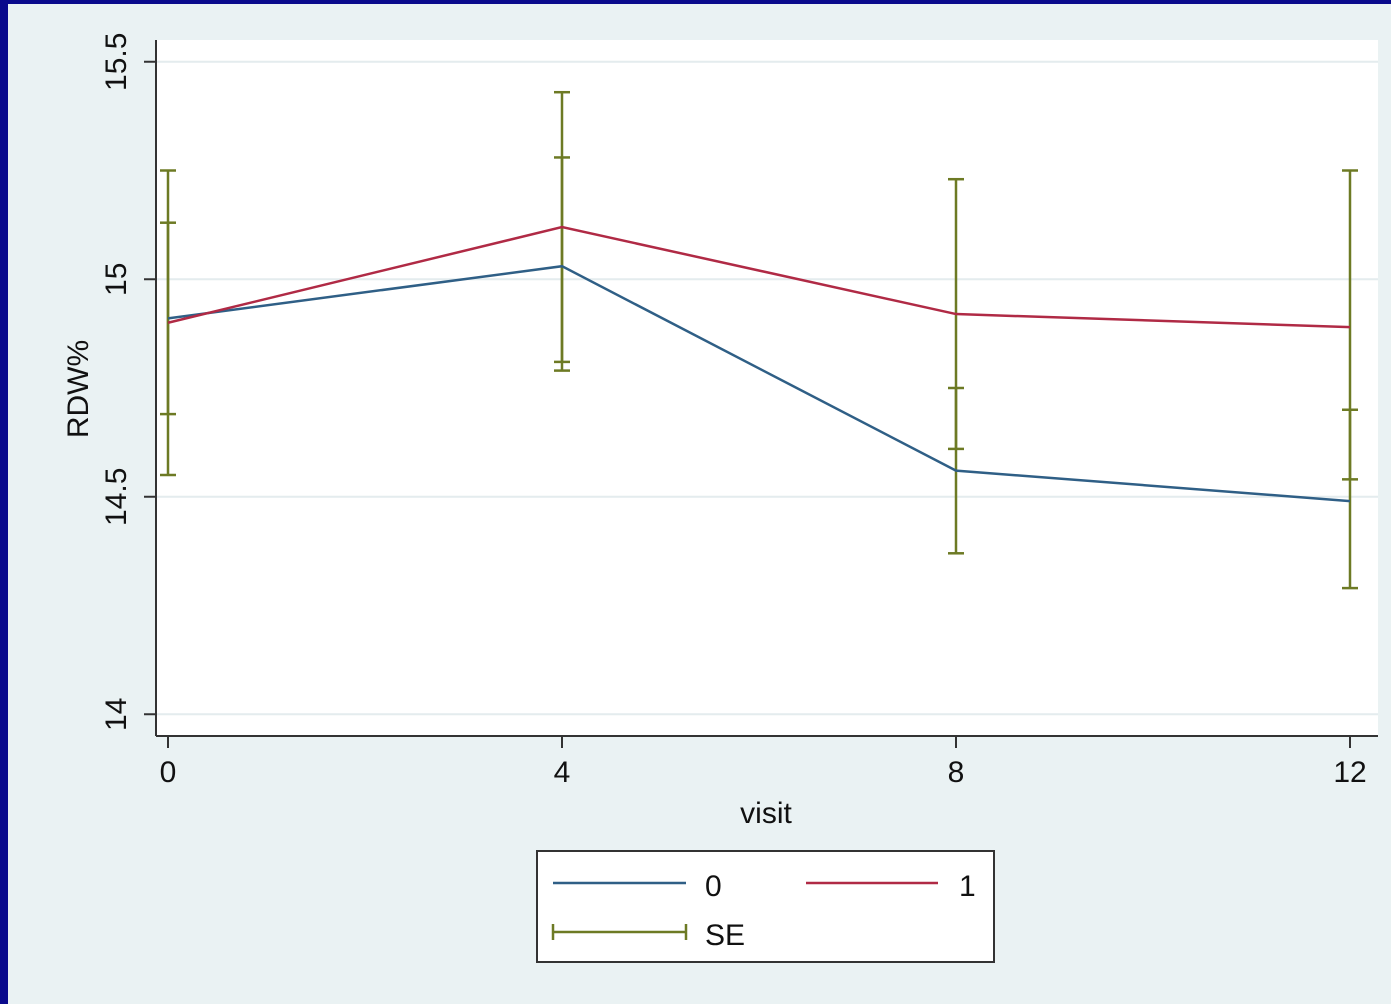 The image size is (1391, 1004). What do you see at coordinates (1349, 772) in the screenshot?
I see `x-tick-label: 12` at bounding box center [1349, 772].